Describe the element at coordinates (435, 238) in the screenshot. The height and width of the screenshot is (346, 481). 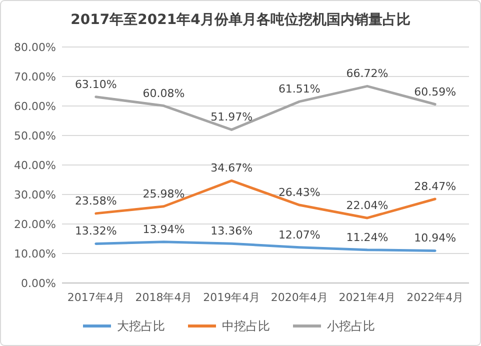
I see `data-label: 10.94%` at that location.